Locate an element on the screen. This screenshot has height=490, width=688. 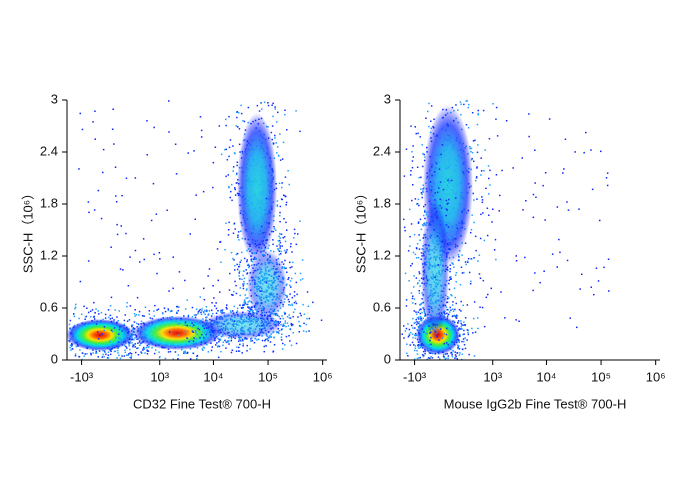
y-tick-label: 1.2 is located at coordinates (49, 254).